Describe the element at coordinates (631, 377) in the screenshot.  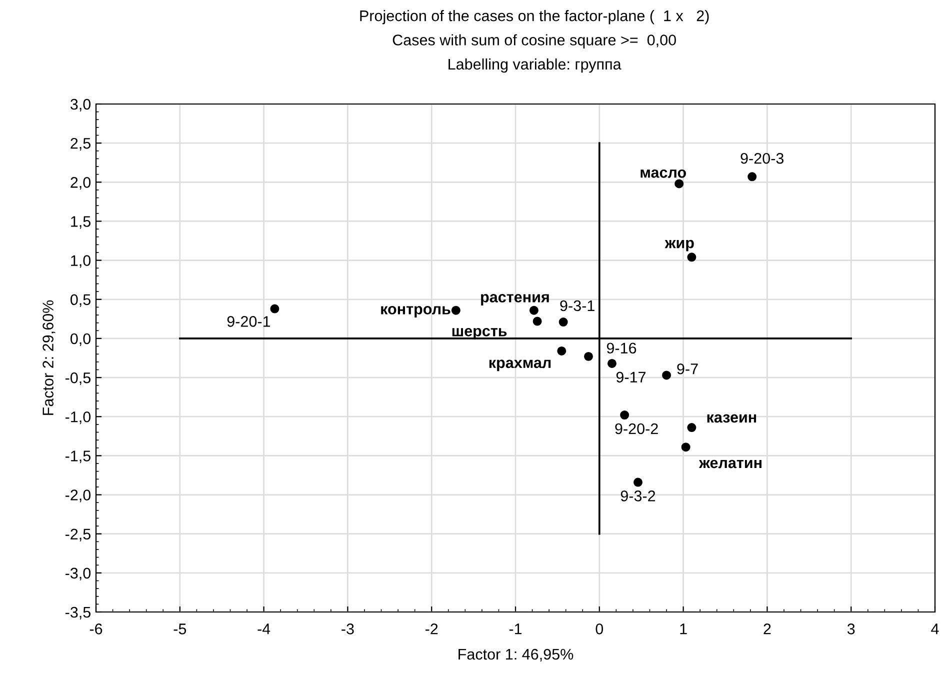
I see `data-label: 9-17` at that location.